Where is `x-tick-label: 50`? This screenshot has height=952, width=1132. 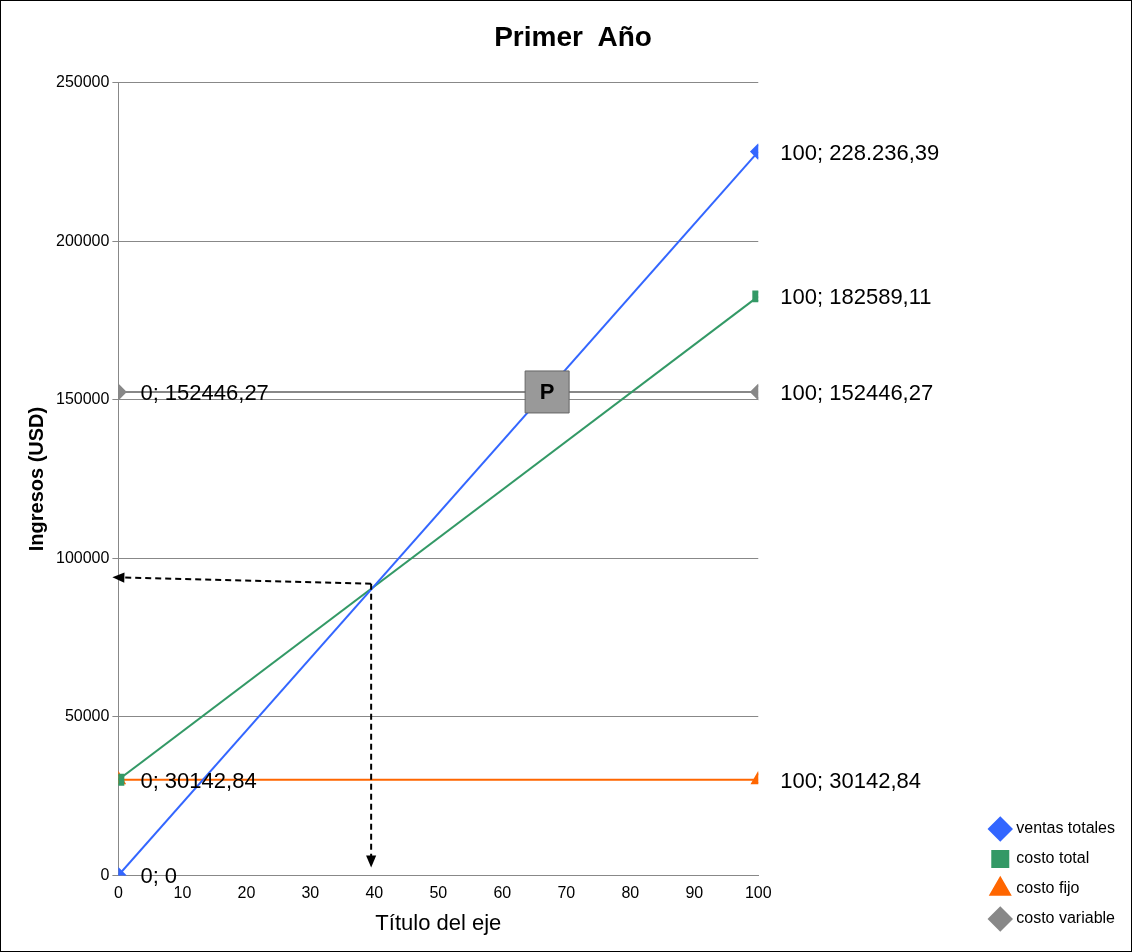 x-tick-label: 50 is located at coordinates (438, 893).